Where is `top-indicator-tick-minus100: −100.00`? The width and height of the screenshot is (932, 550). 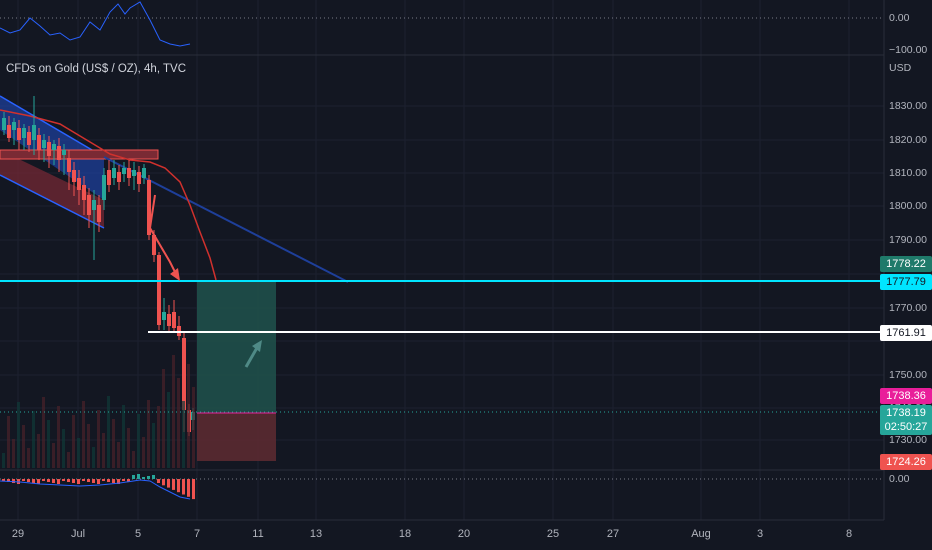
top-indicator-tick-minus100: −100.00 is located at coordinates (908, 50).